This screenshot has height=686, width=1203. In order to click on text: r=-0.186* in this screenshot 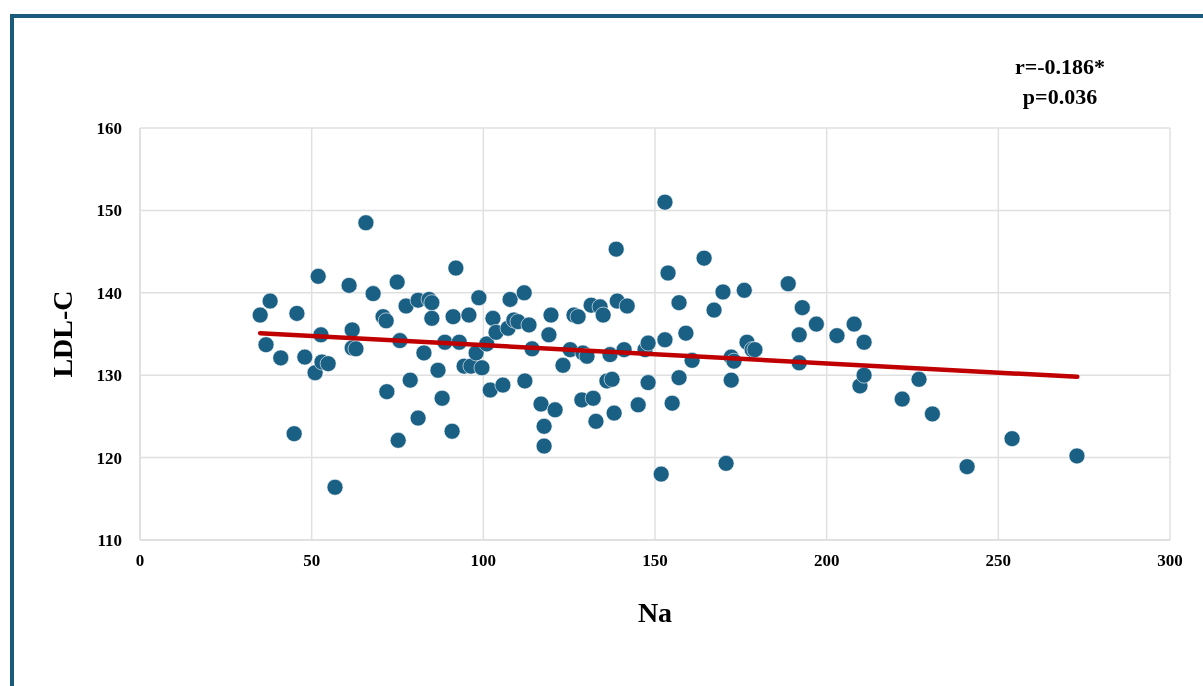, I will do `click(1060, 66)`.